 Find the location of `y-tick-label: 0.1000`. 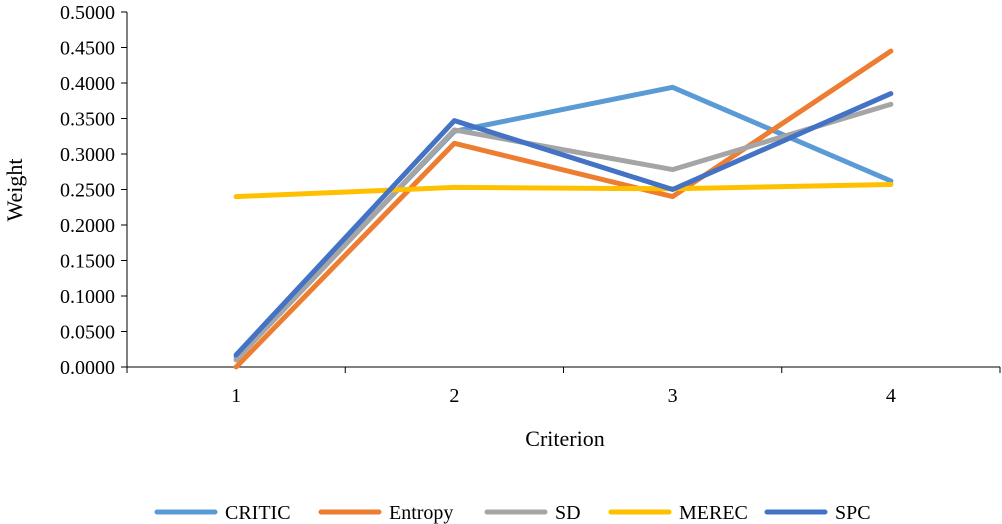

y-tick-label: 0.1000 is located at coordinates (87, 297).